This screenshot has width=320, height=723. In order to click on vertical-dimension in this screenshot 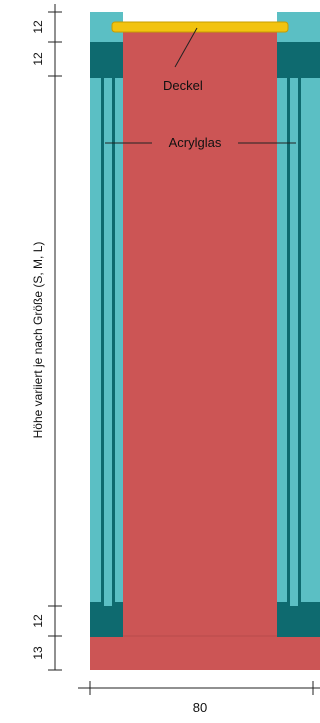, I will do `click(55, 337)`.